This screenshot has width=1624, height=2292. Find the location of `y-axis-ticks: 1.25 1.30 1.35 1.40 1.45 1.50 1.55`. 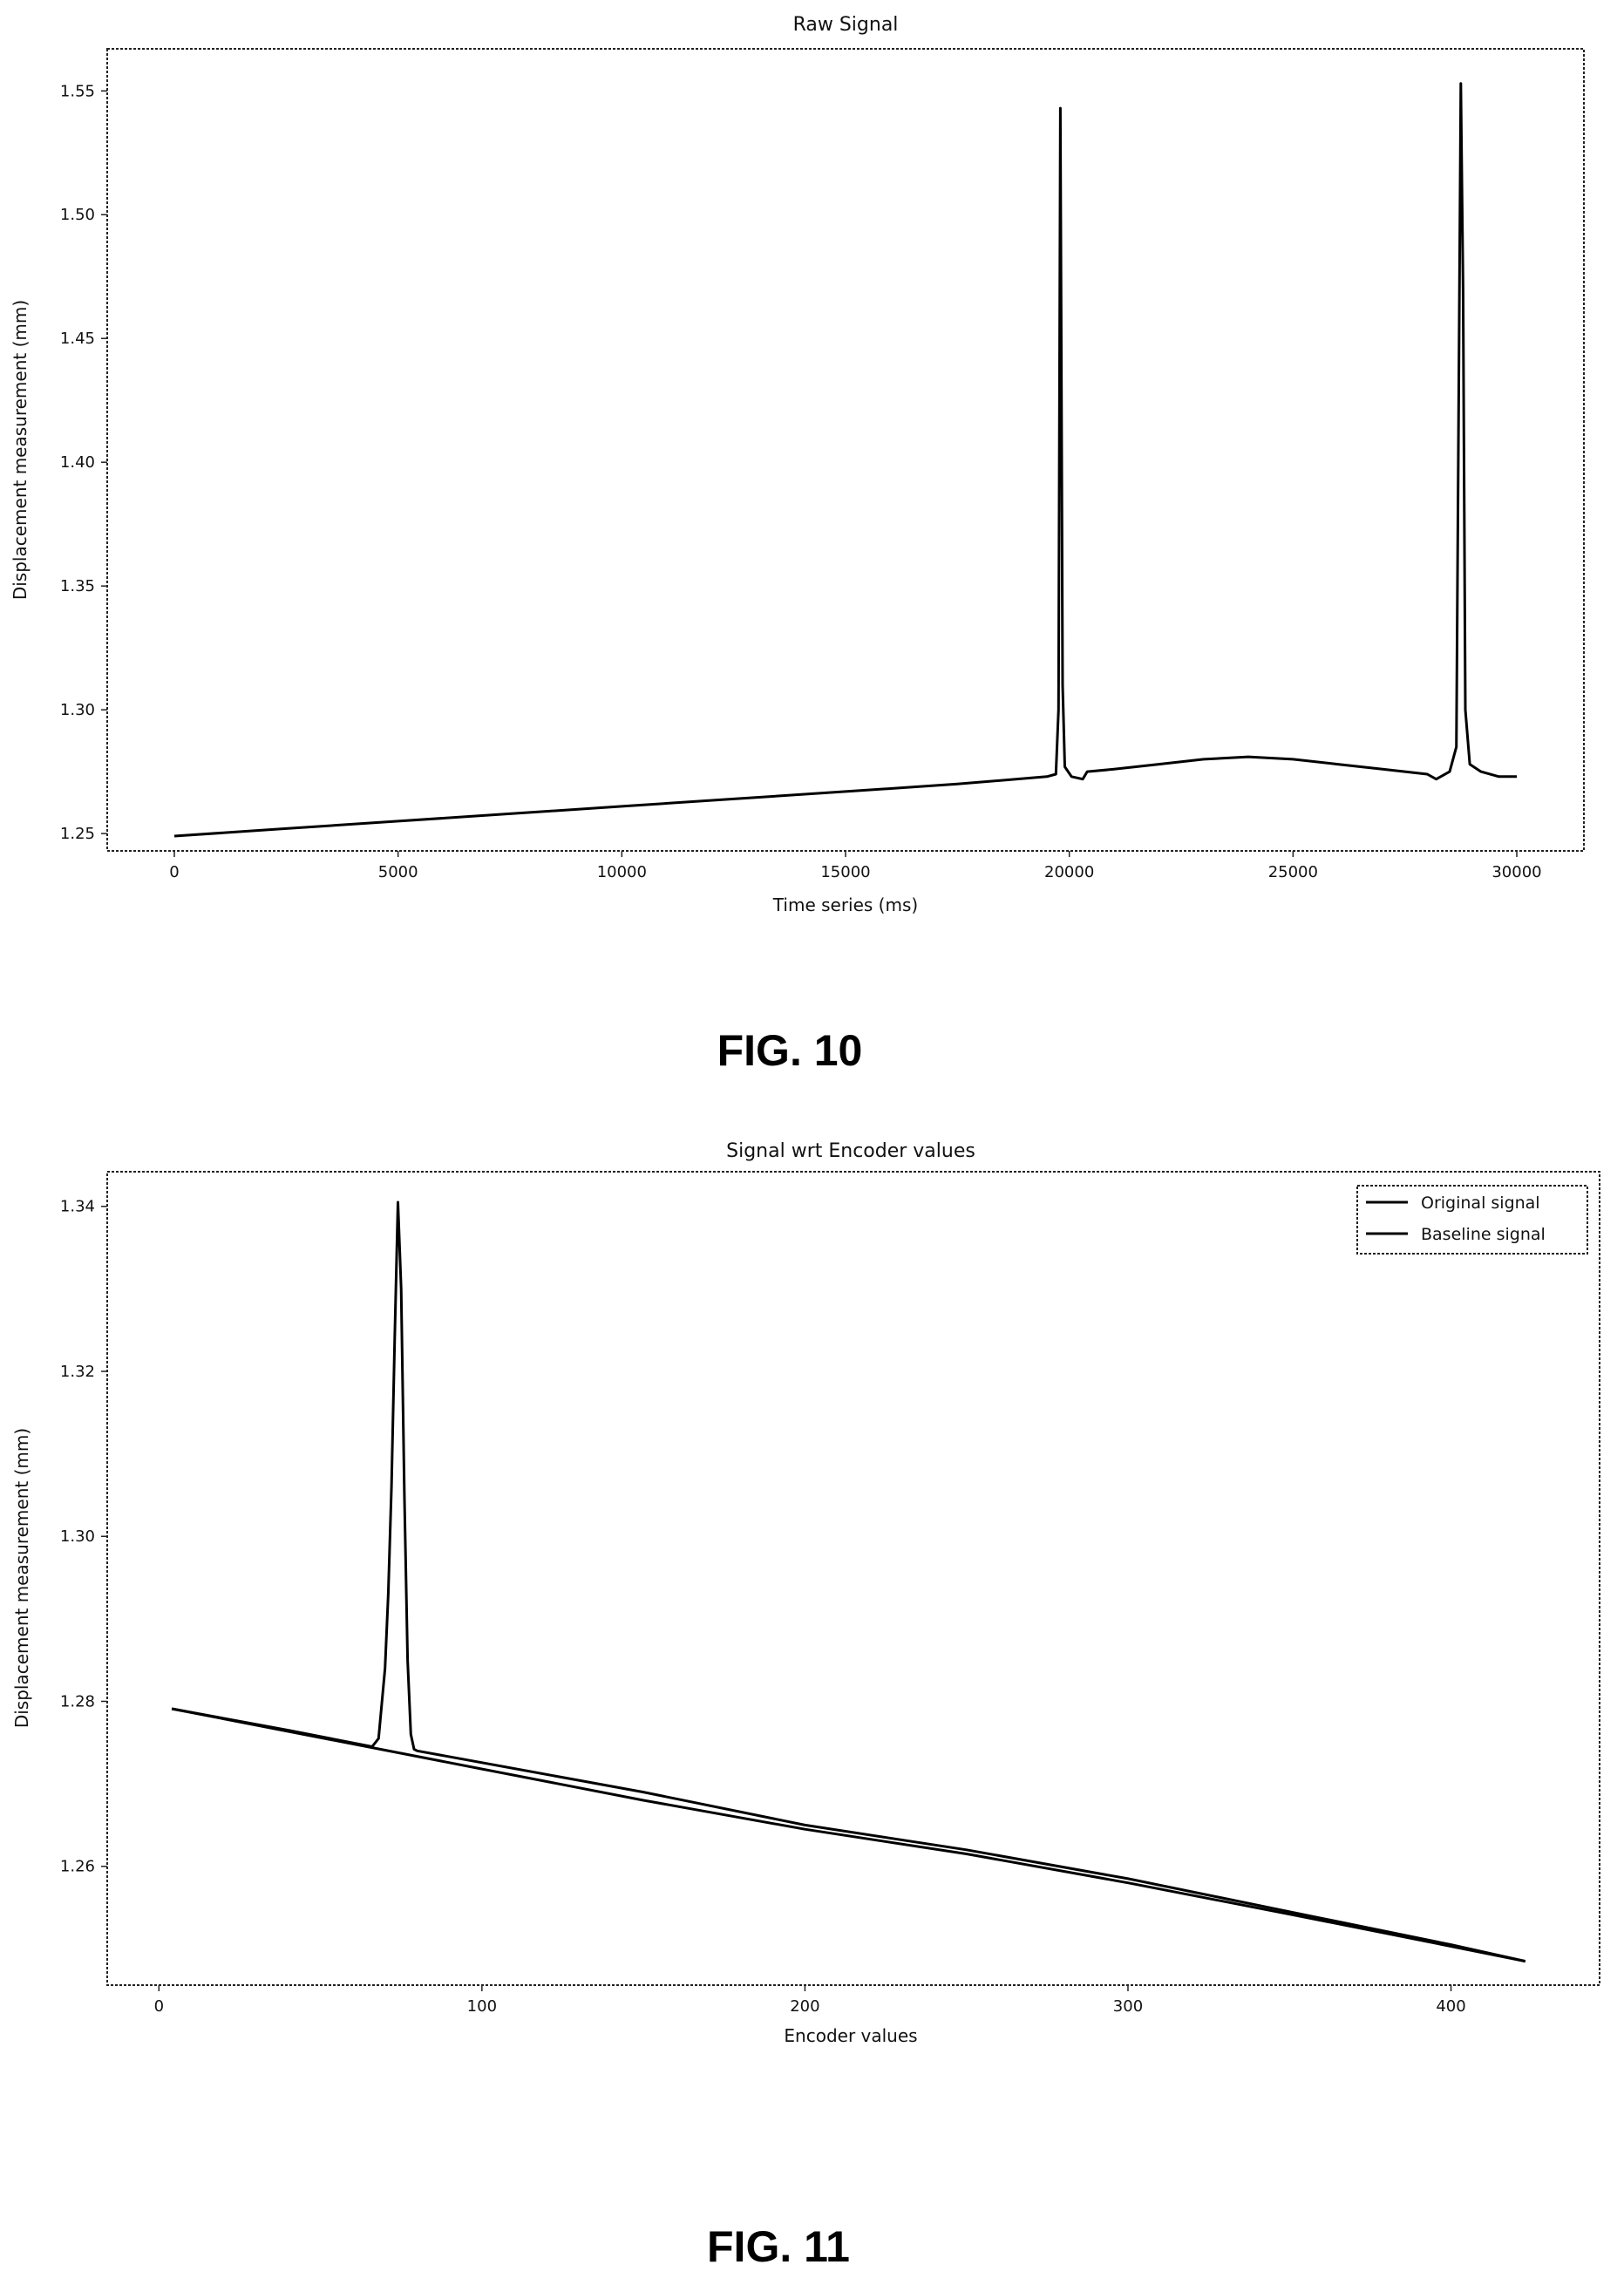

y-axis-ticks: 1.25 1.30 1.35 1.40 1.45 1.50 1.55 is located at coordinates (83, 463).